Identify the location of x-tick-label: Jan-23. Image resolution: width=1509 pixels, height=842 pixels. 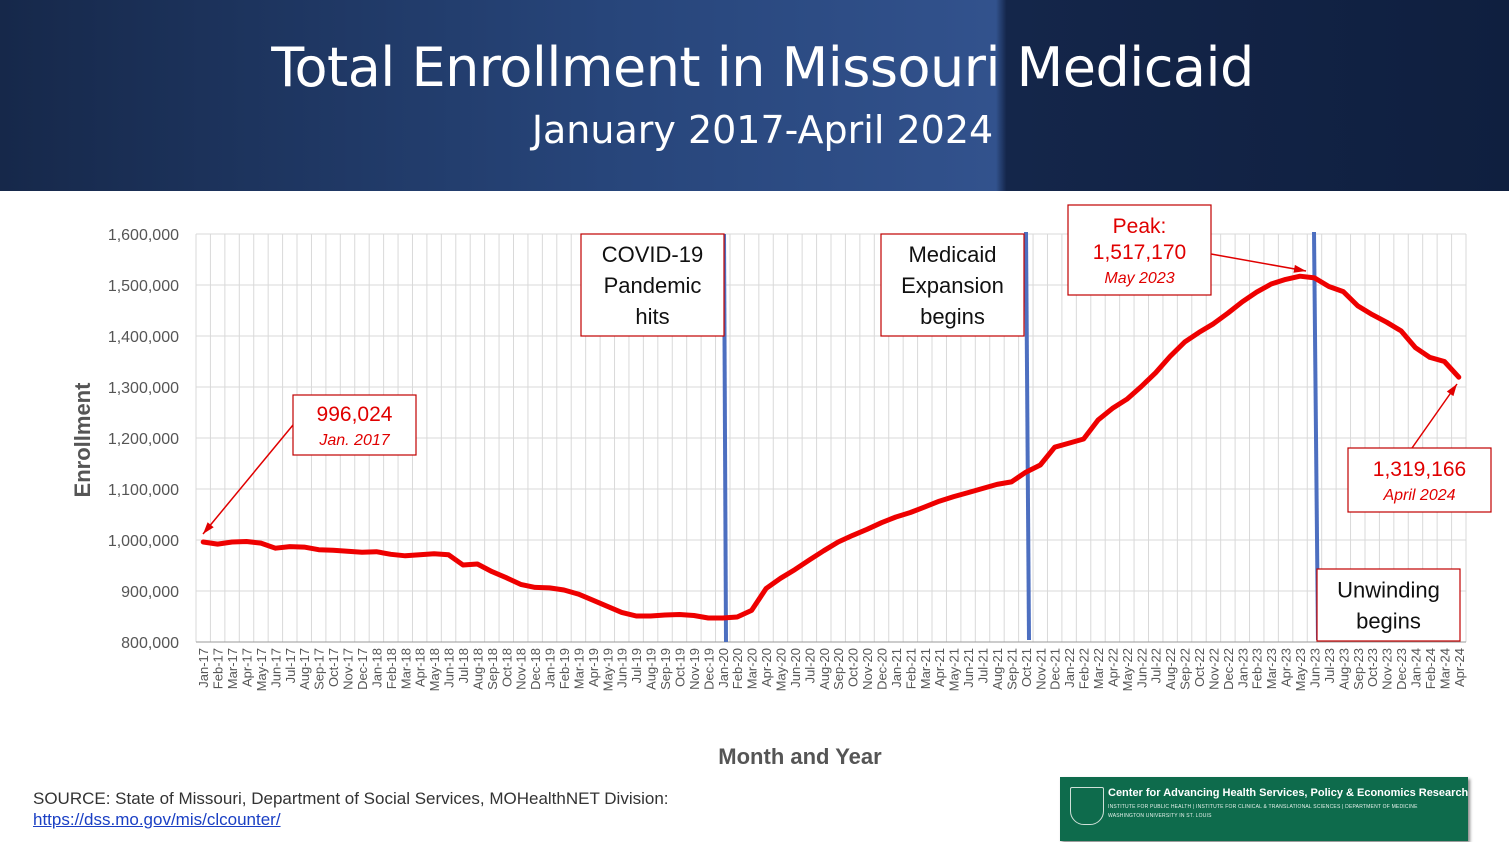
(1242, 668).